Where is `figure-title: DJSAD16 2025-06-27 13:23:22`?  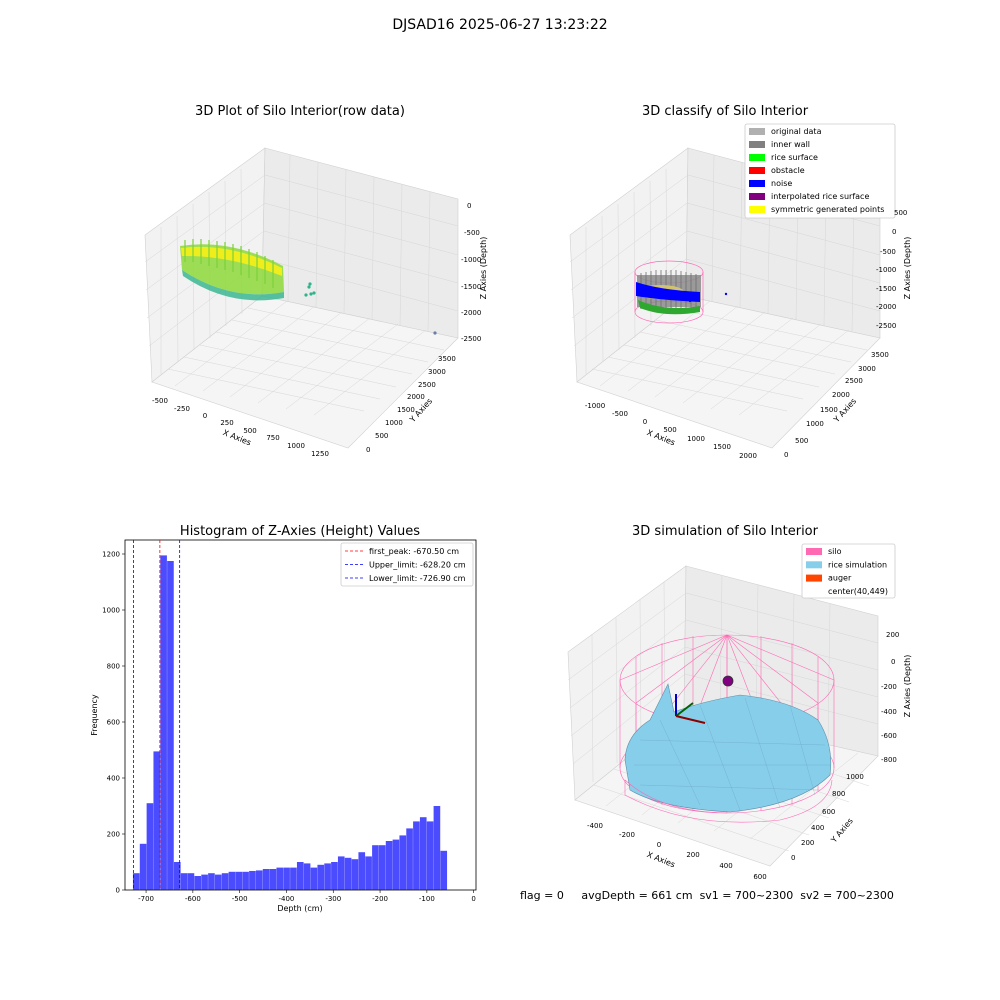
figure-title: DJSAD16 2025-06-27 13:23:22 is located at coordinates (500, 25).